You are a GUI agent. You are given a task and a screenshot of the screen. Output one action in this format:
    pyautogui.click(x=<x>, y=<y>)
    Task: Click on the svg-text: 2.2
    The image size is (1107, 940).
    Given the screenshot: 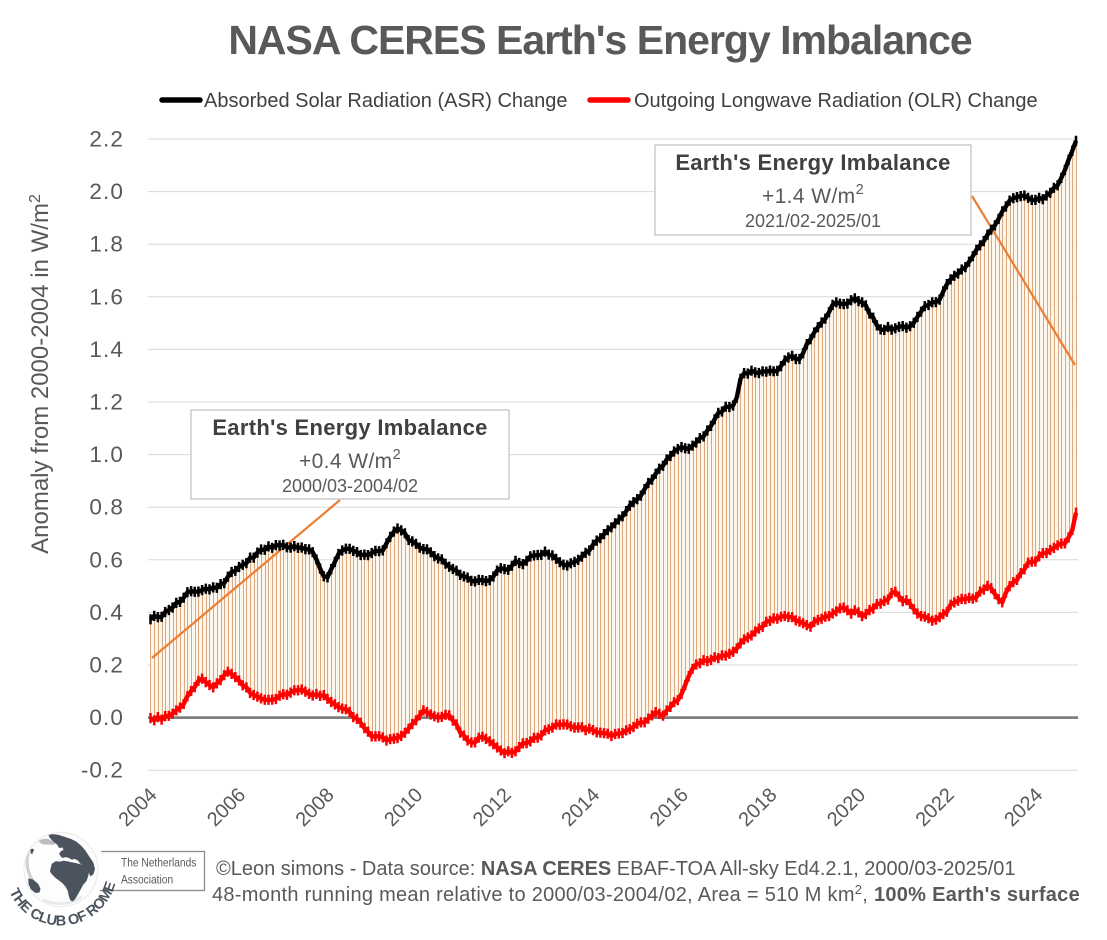 What is the action you would take?
    pyautogui.click(x=106, y=139)
    